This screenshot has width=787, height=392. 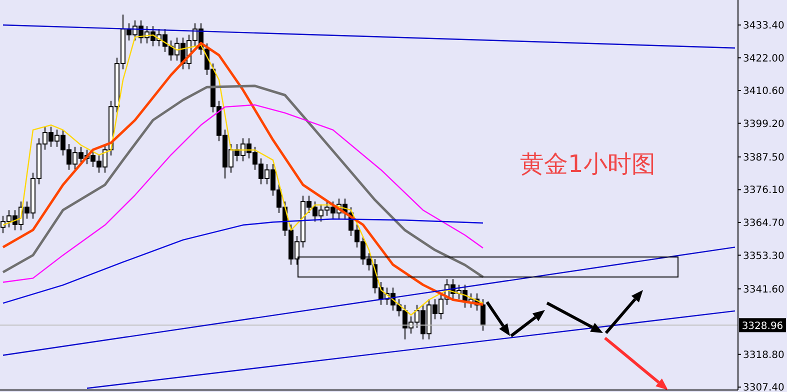 I want to click on ref-line-label: 3328.96, so click(x=763, y=326).